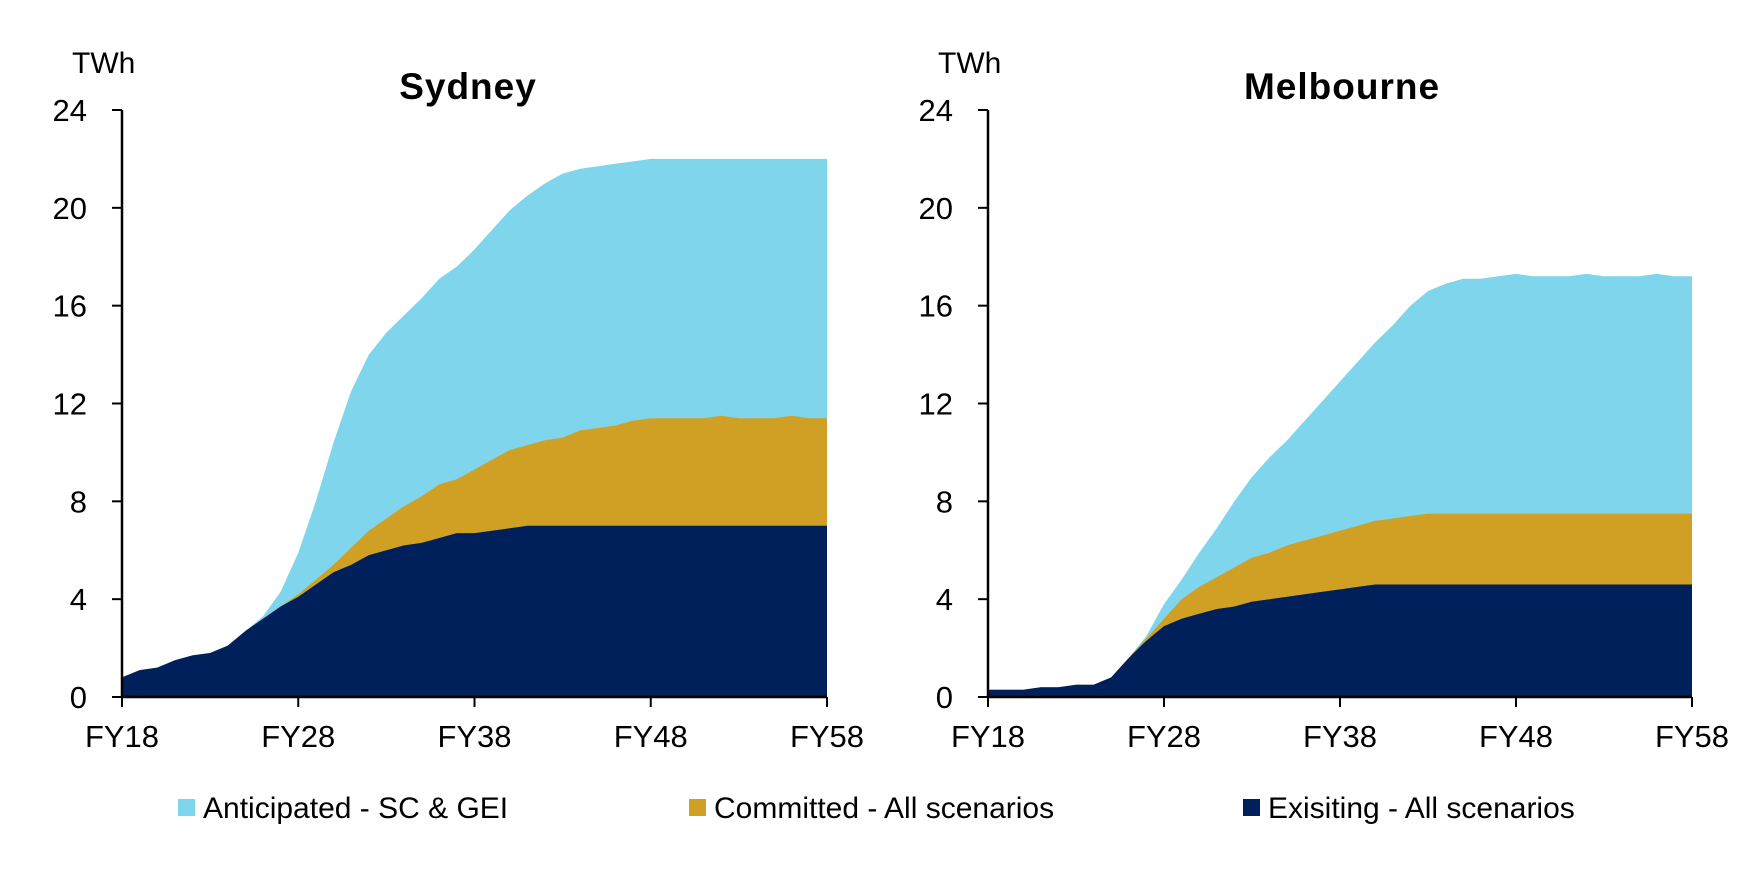  What do you see at coordinates (1251, 807) in the screenshot?
I see `legend-swatch-existing` at bounding box center [1251, 807].